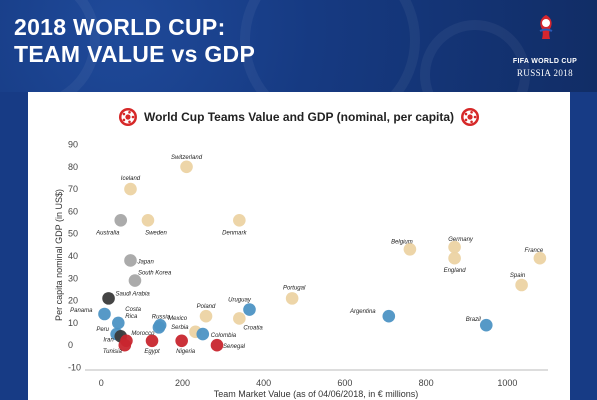  I want to click on point-label: Argentina, so click(362, 312).